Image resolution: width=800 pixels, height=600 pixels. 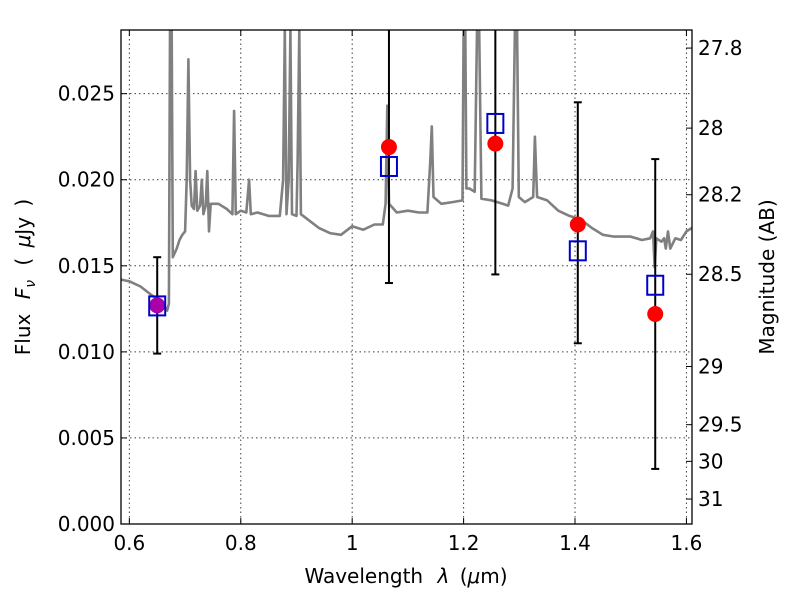 What do you see at coordinates (241, 543) in the screenshot?
I see `x-tick-label: 0.8` at bounding box center [241, 543].